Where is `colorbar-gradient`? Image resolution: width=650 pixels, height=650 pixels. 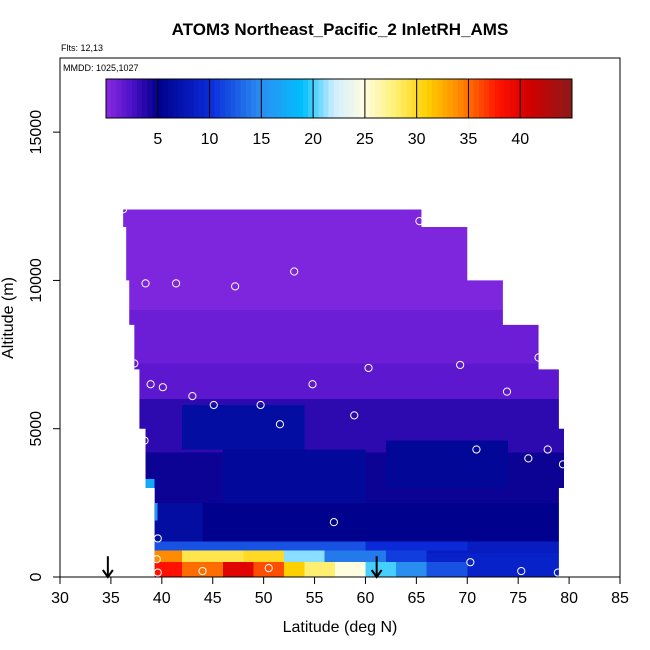 colorbar-gradient is located at coordinates (339, 98).